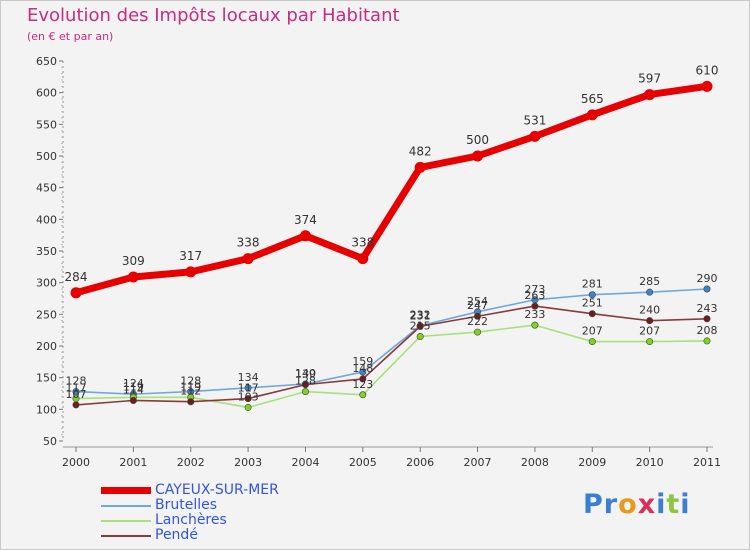  Describe the element at coordinates (534, 295) in the screenshot. I see `data-label: 263` at that location.